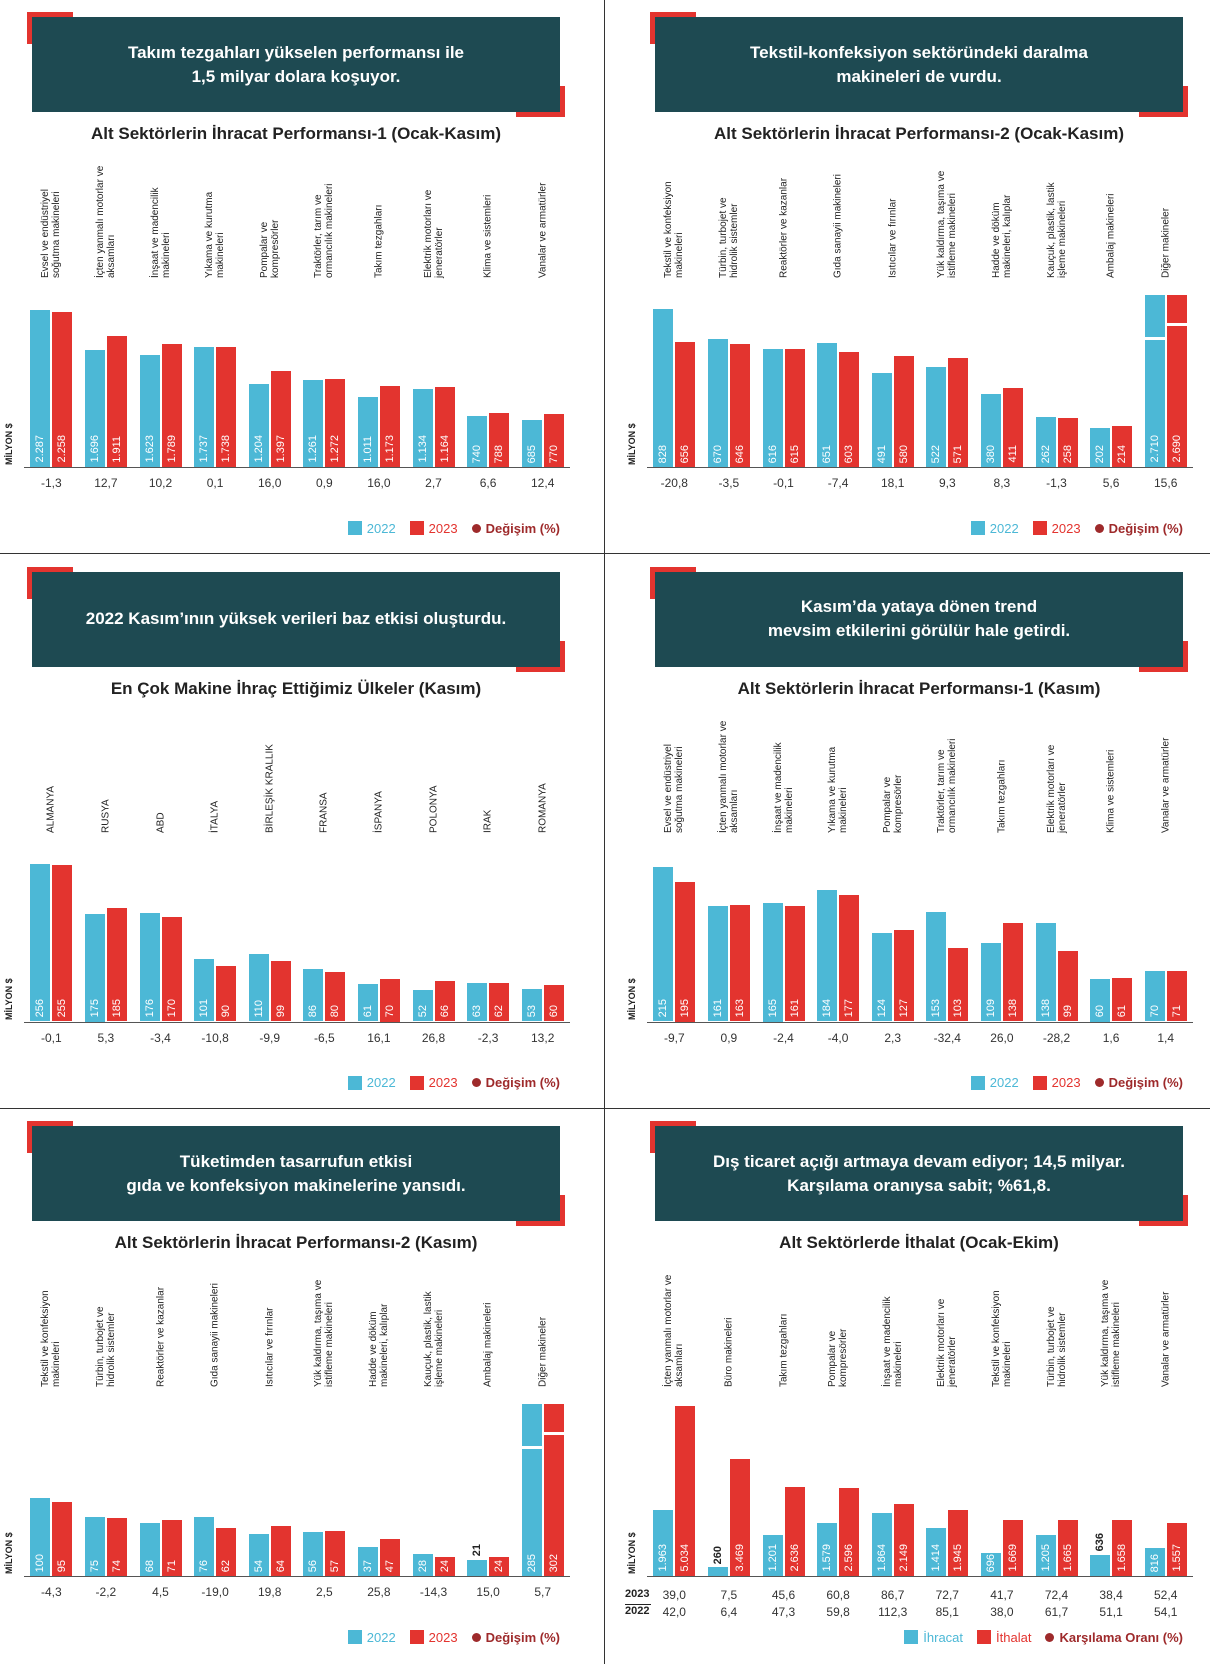 This screenshot has height=1664, width=1210. What do you see at coordinates (1004, 528) in the screenshot?
I see `legend-label: 2022` at bounding box center [1004, 528].